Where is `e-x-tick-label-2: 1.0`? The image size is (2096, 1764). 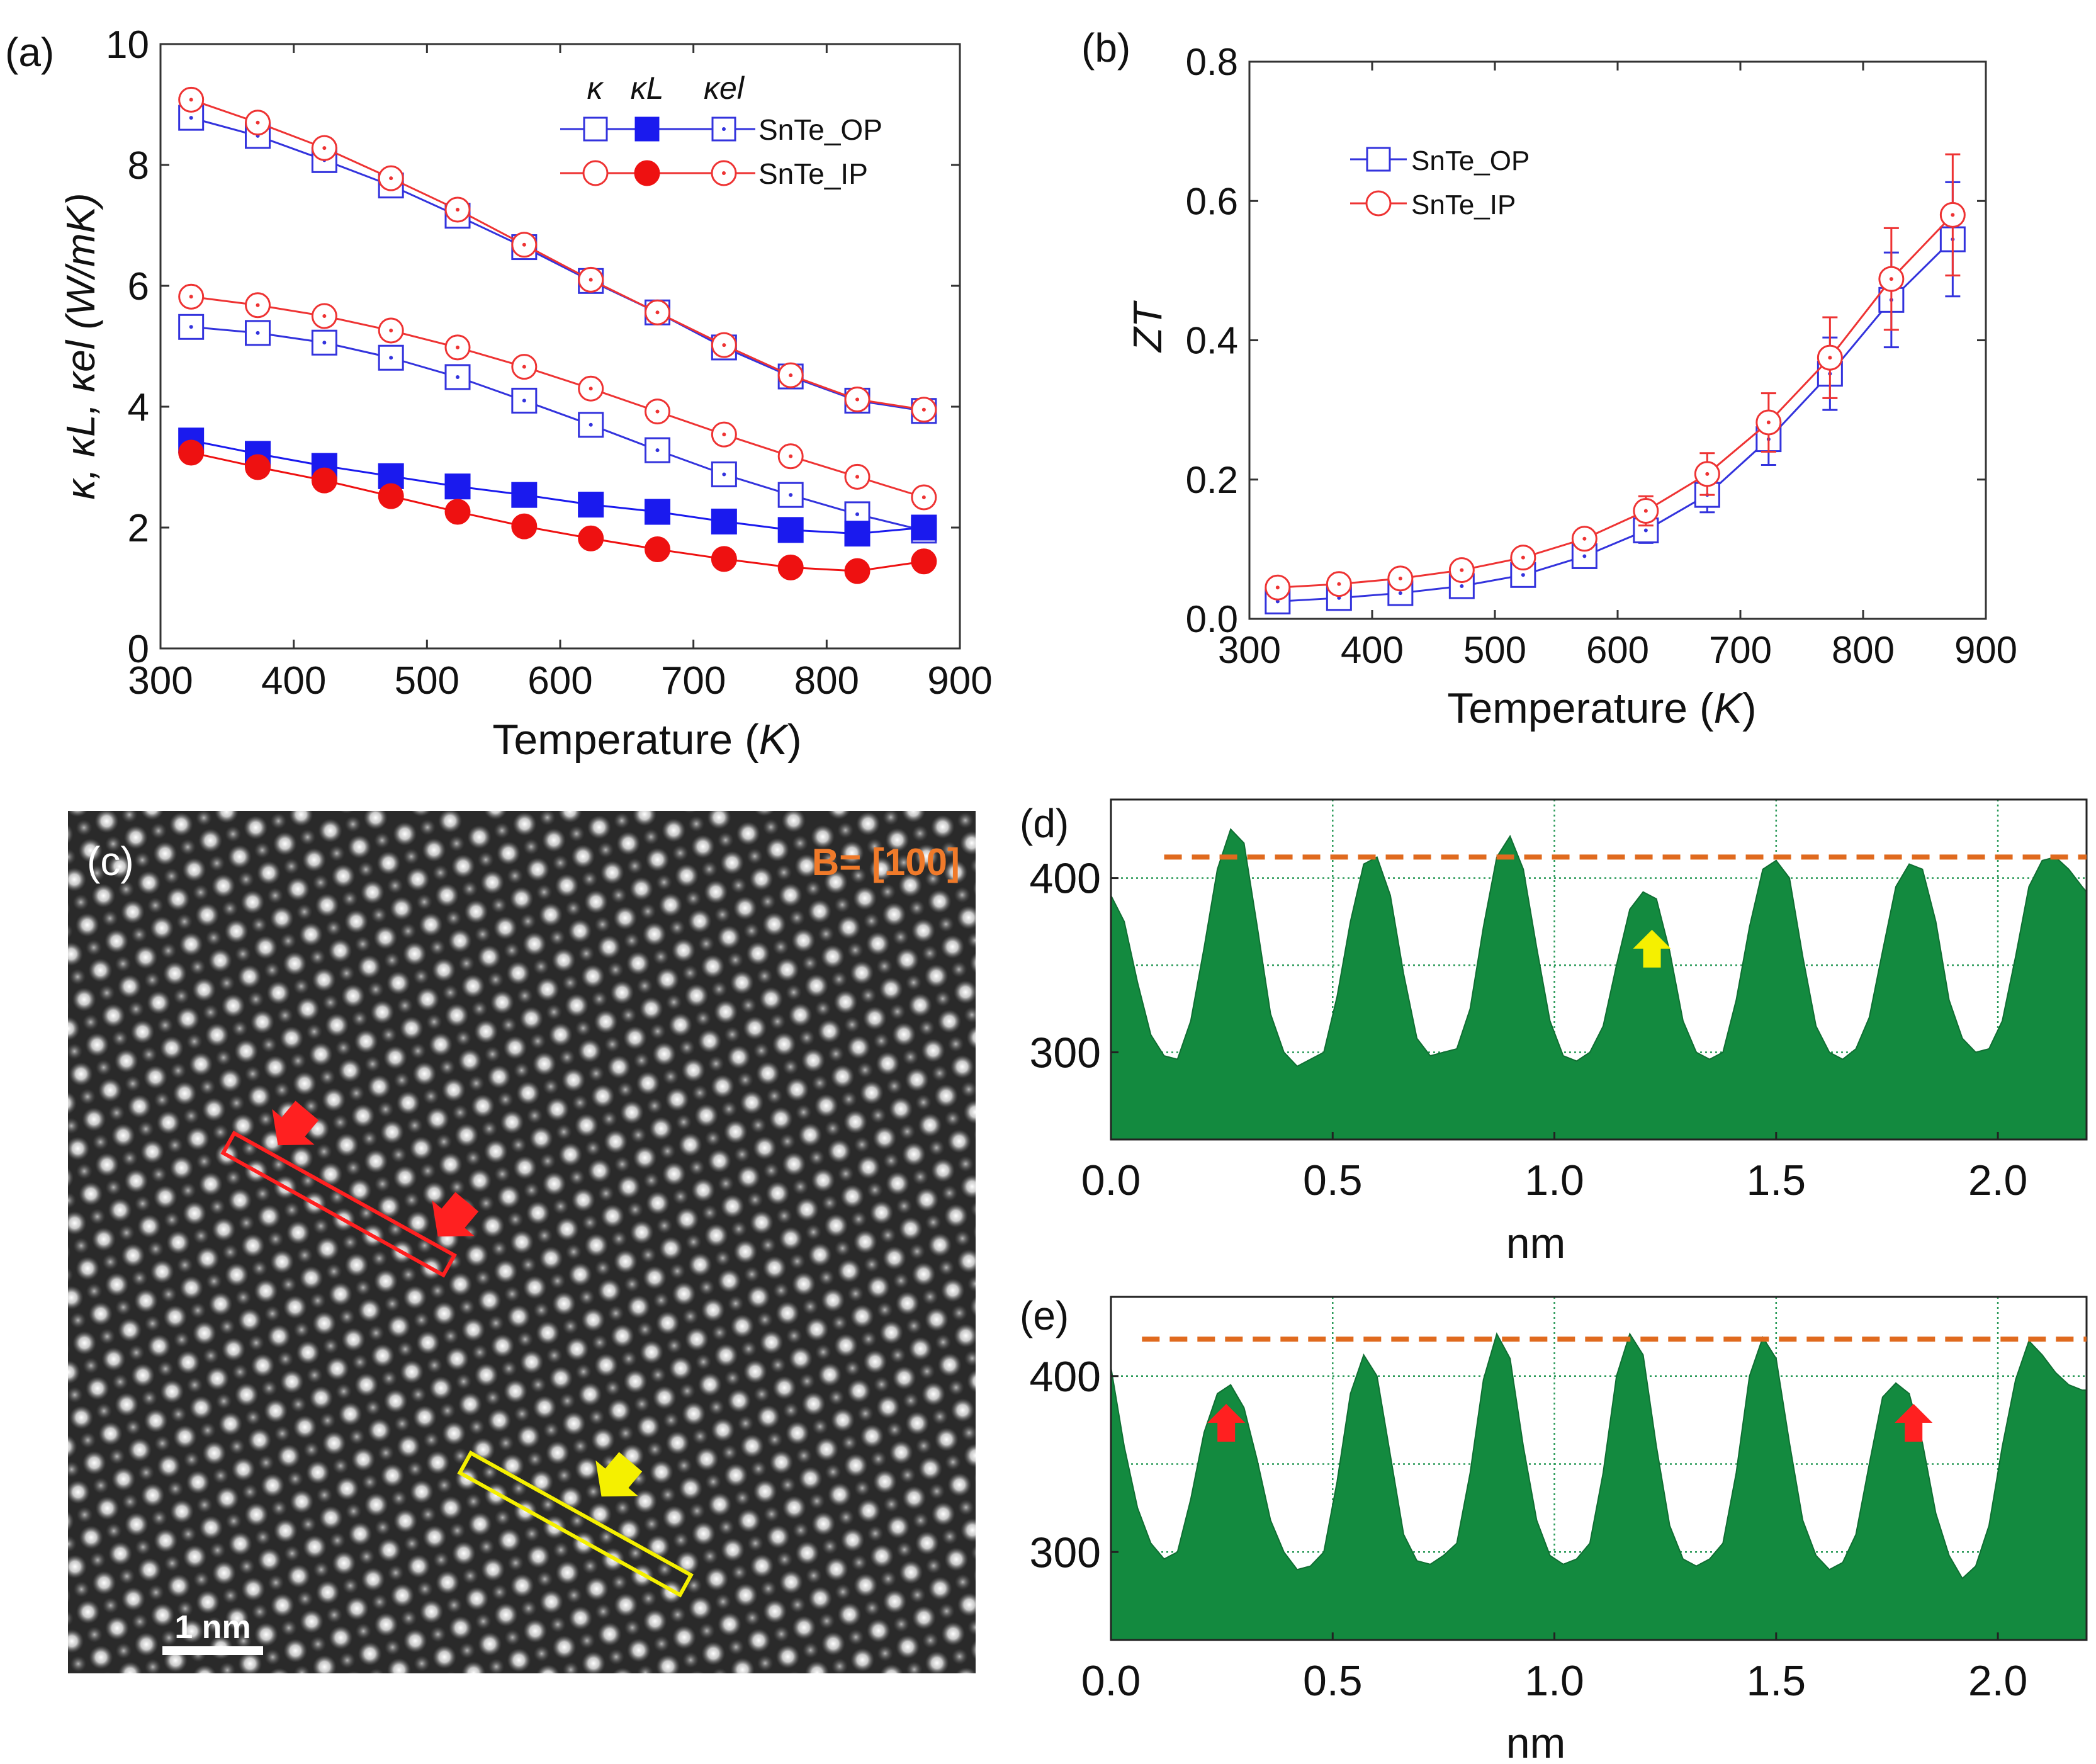
e-x-tick-label-2: 1.0 is located at coordinates (1554, 1681).